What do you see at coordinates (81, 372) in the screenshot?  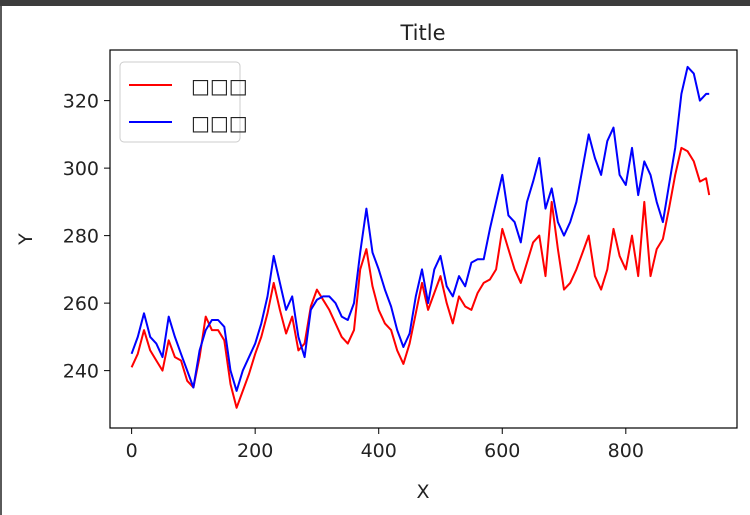 I see `y-tick-label: 240` at bounding box center [81, 372].